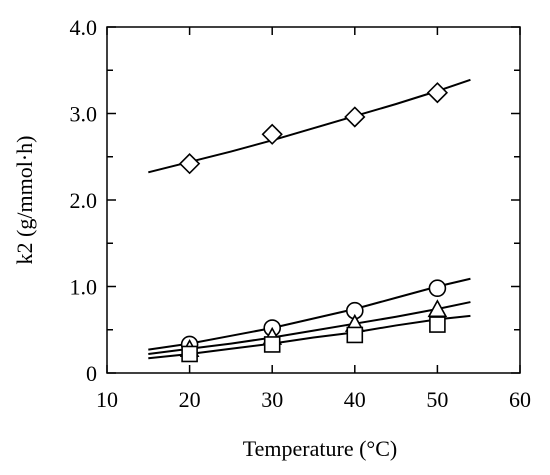 The width and height of the screenshot is (550, 475). I want to click on fit-line-circle, so click(309, 314).